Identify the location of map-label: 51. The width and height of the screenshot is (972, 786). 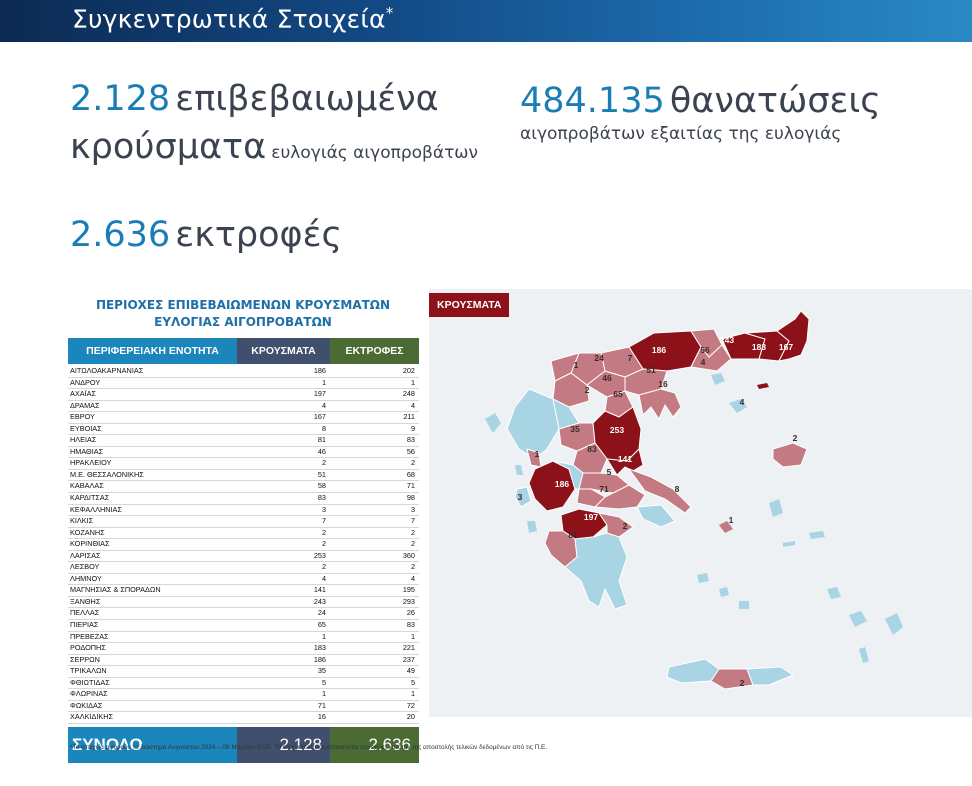
(651, 370).